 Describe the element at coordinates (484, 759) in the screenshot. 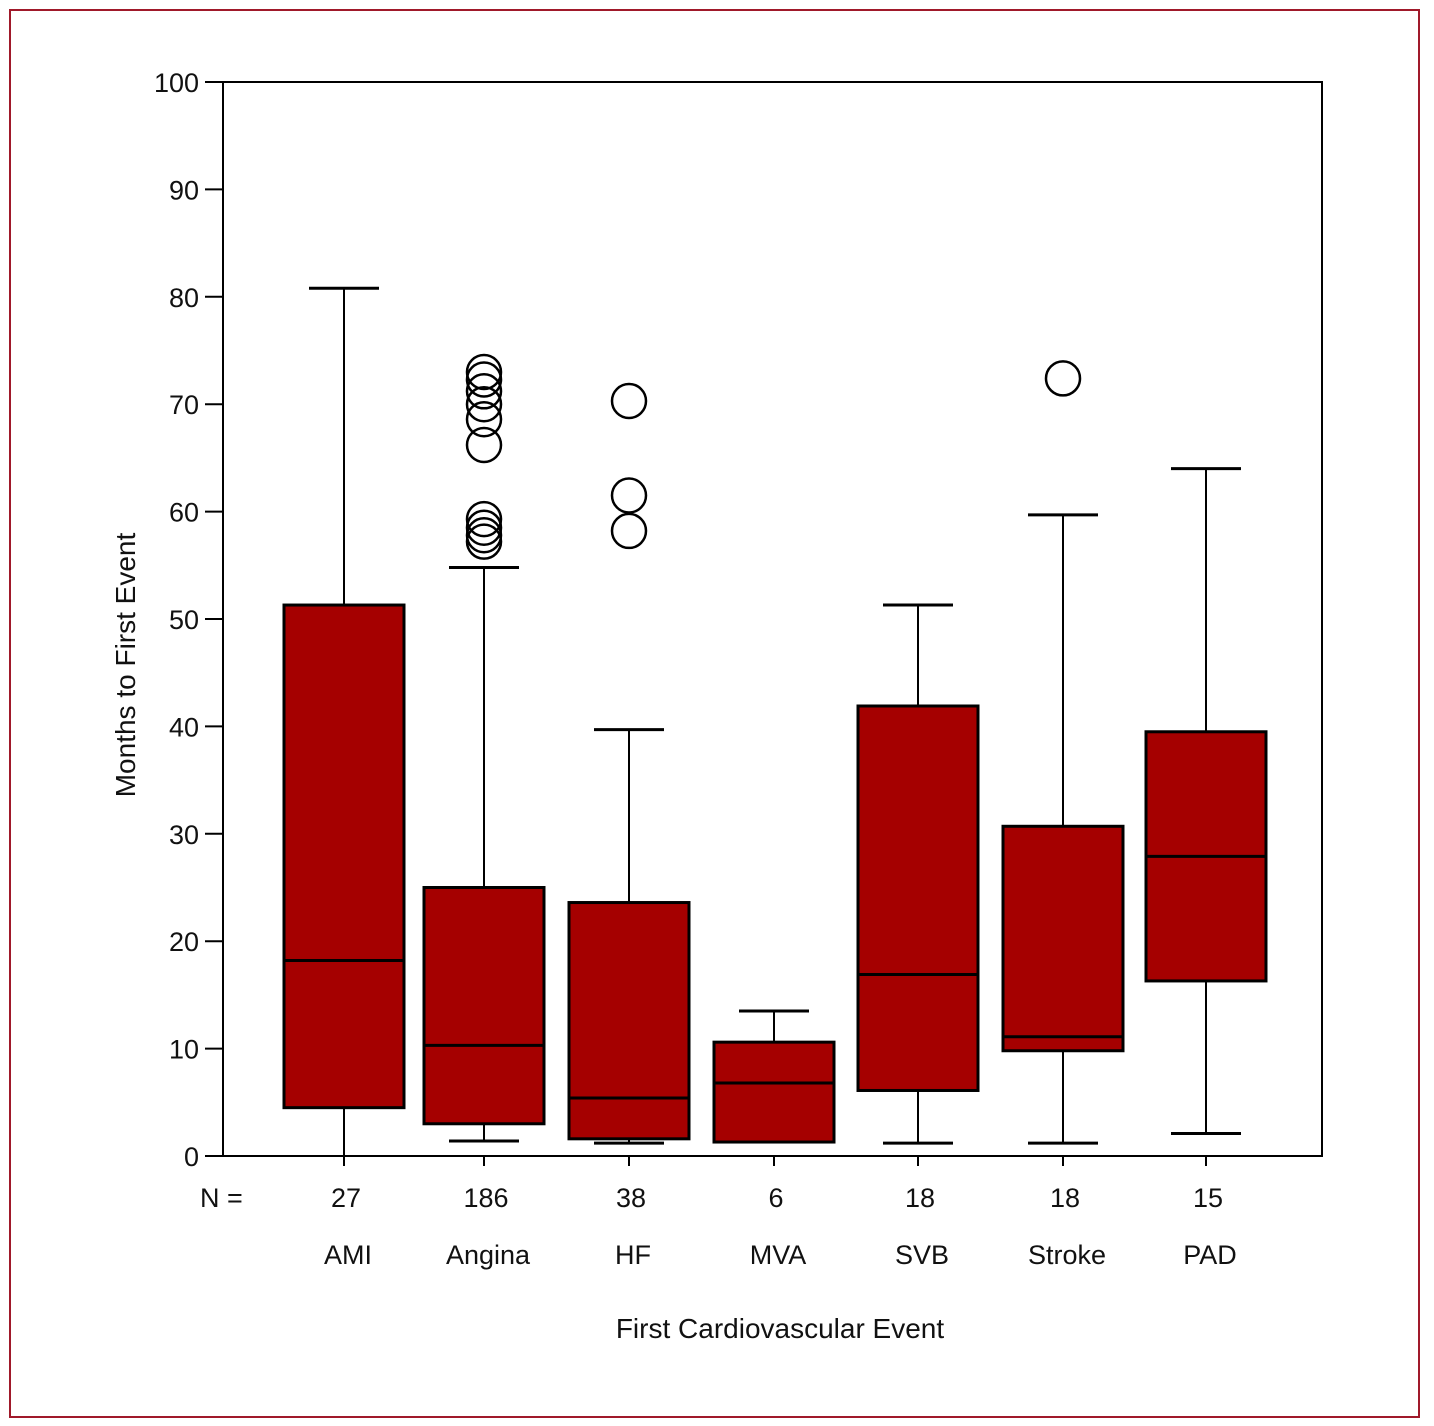

I see `box-angina` at that location.